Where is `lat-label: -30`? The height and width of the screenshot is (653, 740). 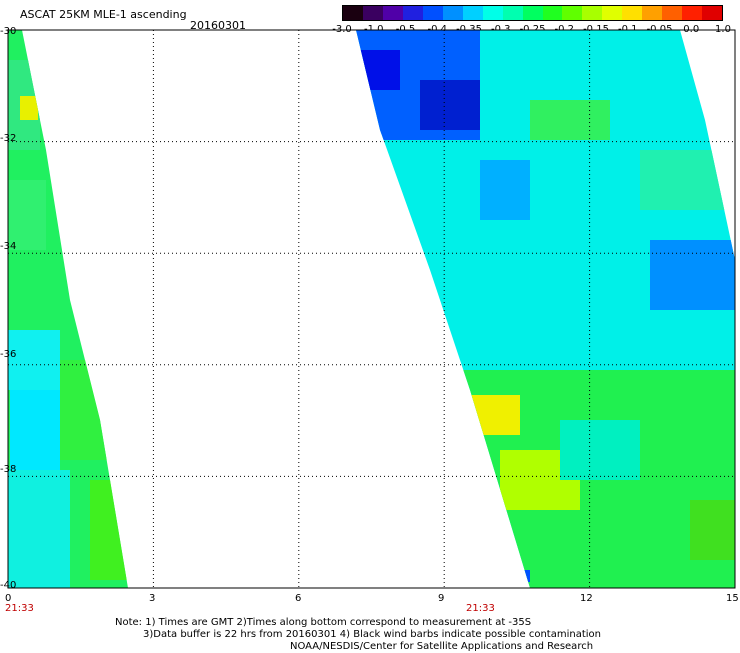
lat-label: -30 is located at coordinates (8, 31).